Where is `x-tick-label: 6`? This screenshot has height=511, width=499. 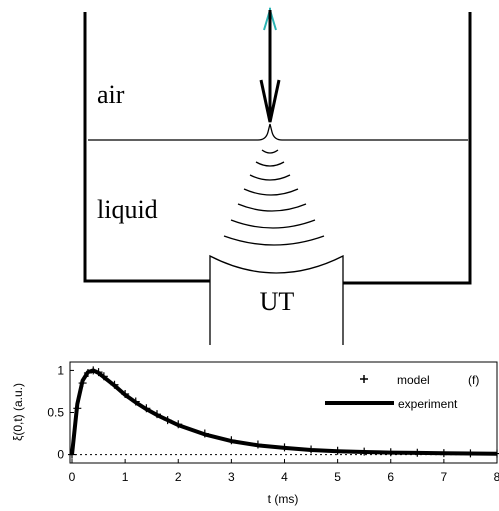 x-tick-label: 6 is located at coordinates (390, 477).